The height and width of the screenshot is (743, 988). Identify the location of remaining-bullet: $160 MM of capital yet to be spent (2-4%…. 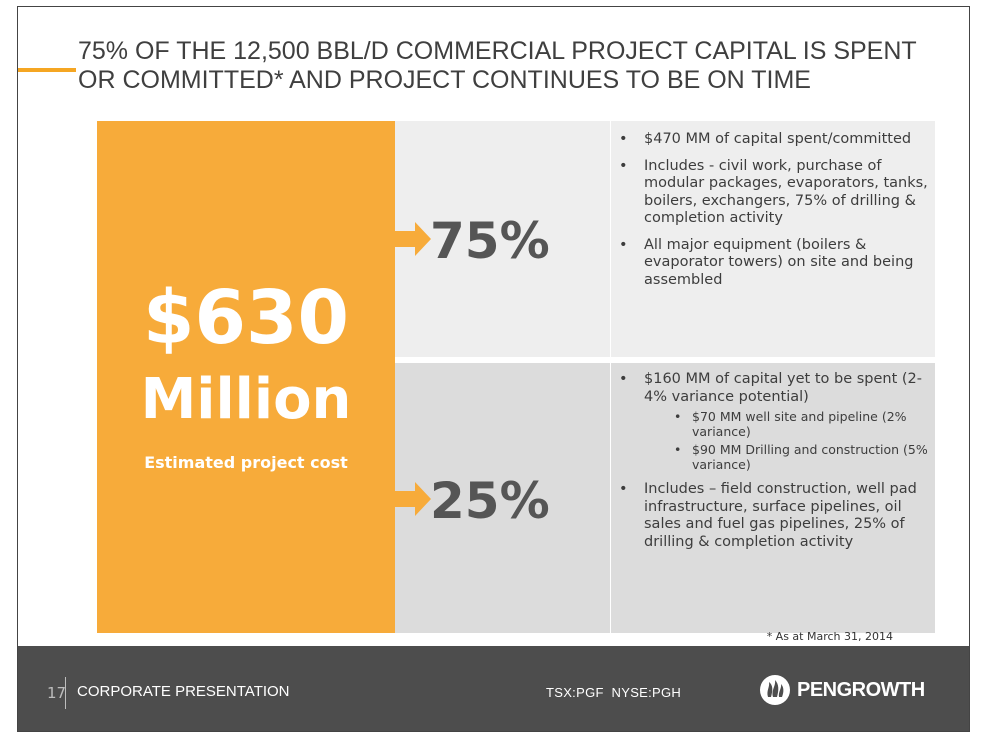
(772, 421).